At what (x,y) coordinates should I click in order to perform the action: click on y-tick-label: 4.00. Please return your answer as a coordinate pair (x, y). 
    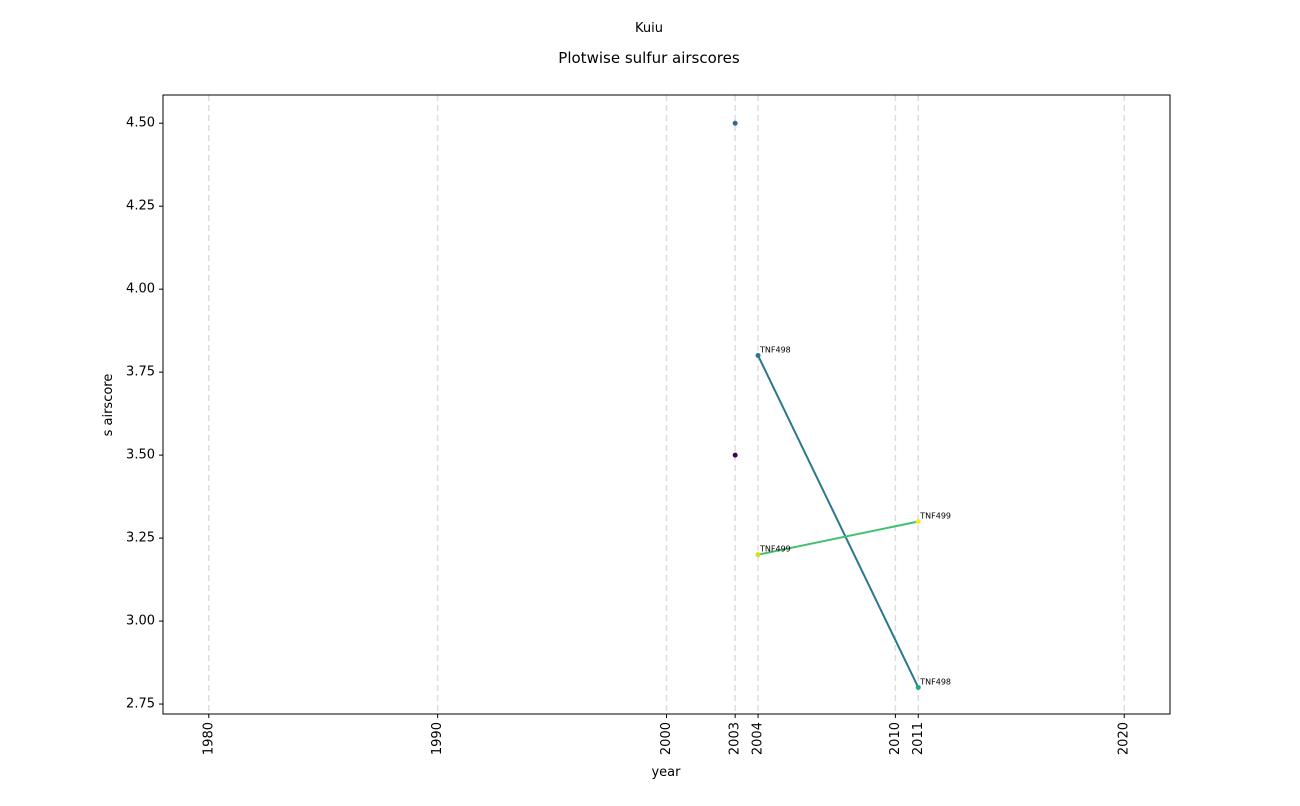
    Looking at the image, I should click on (140, 289).